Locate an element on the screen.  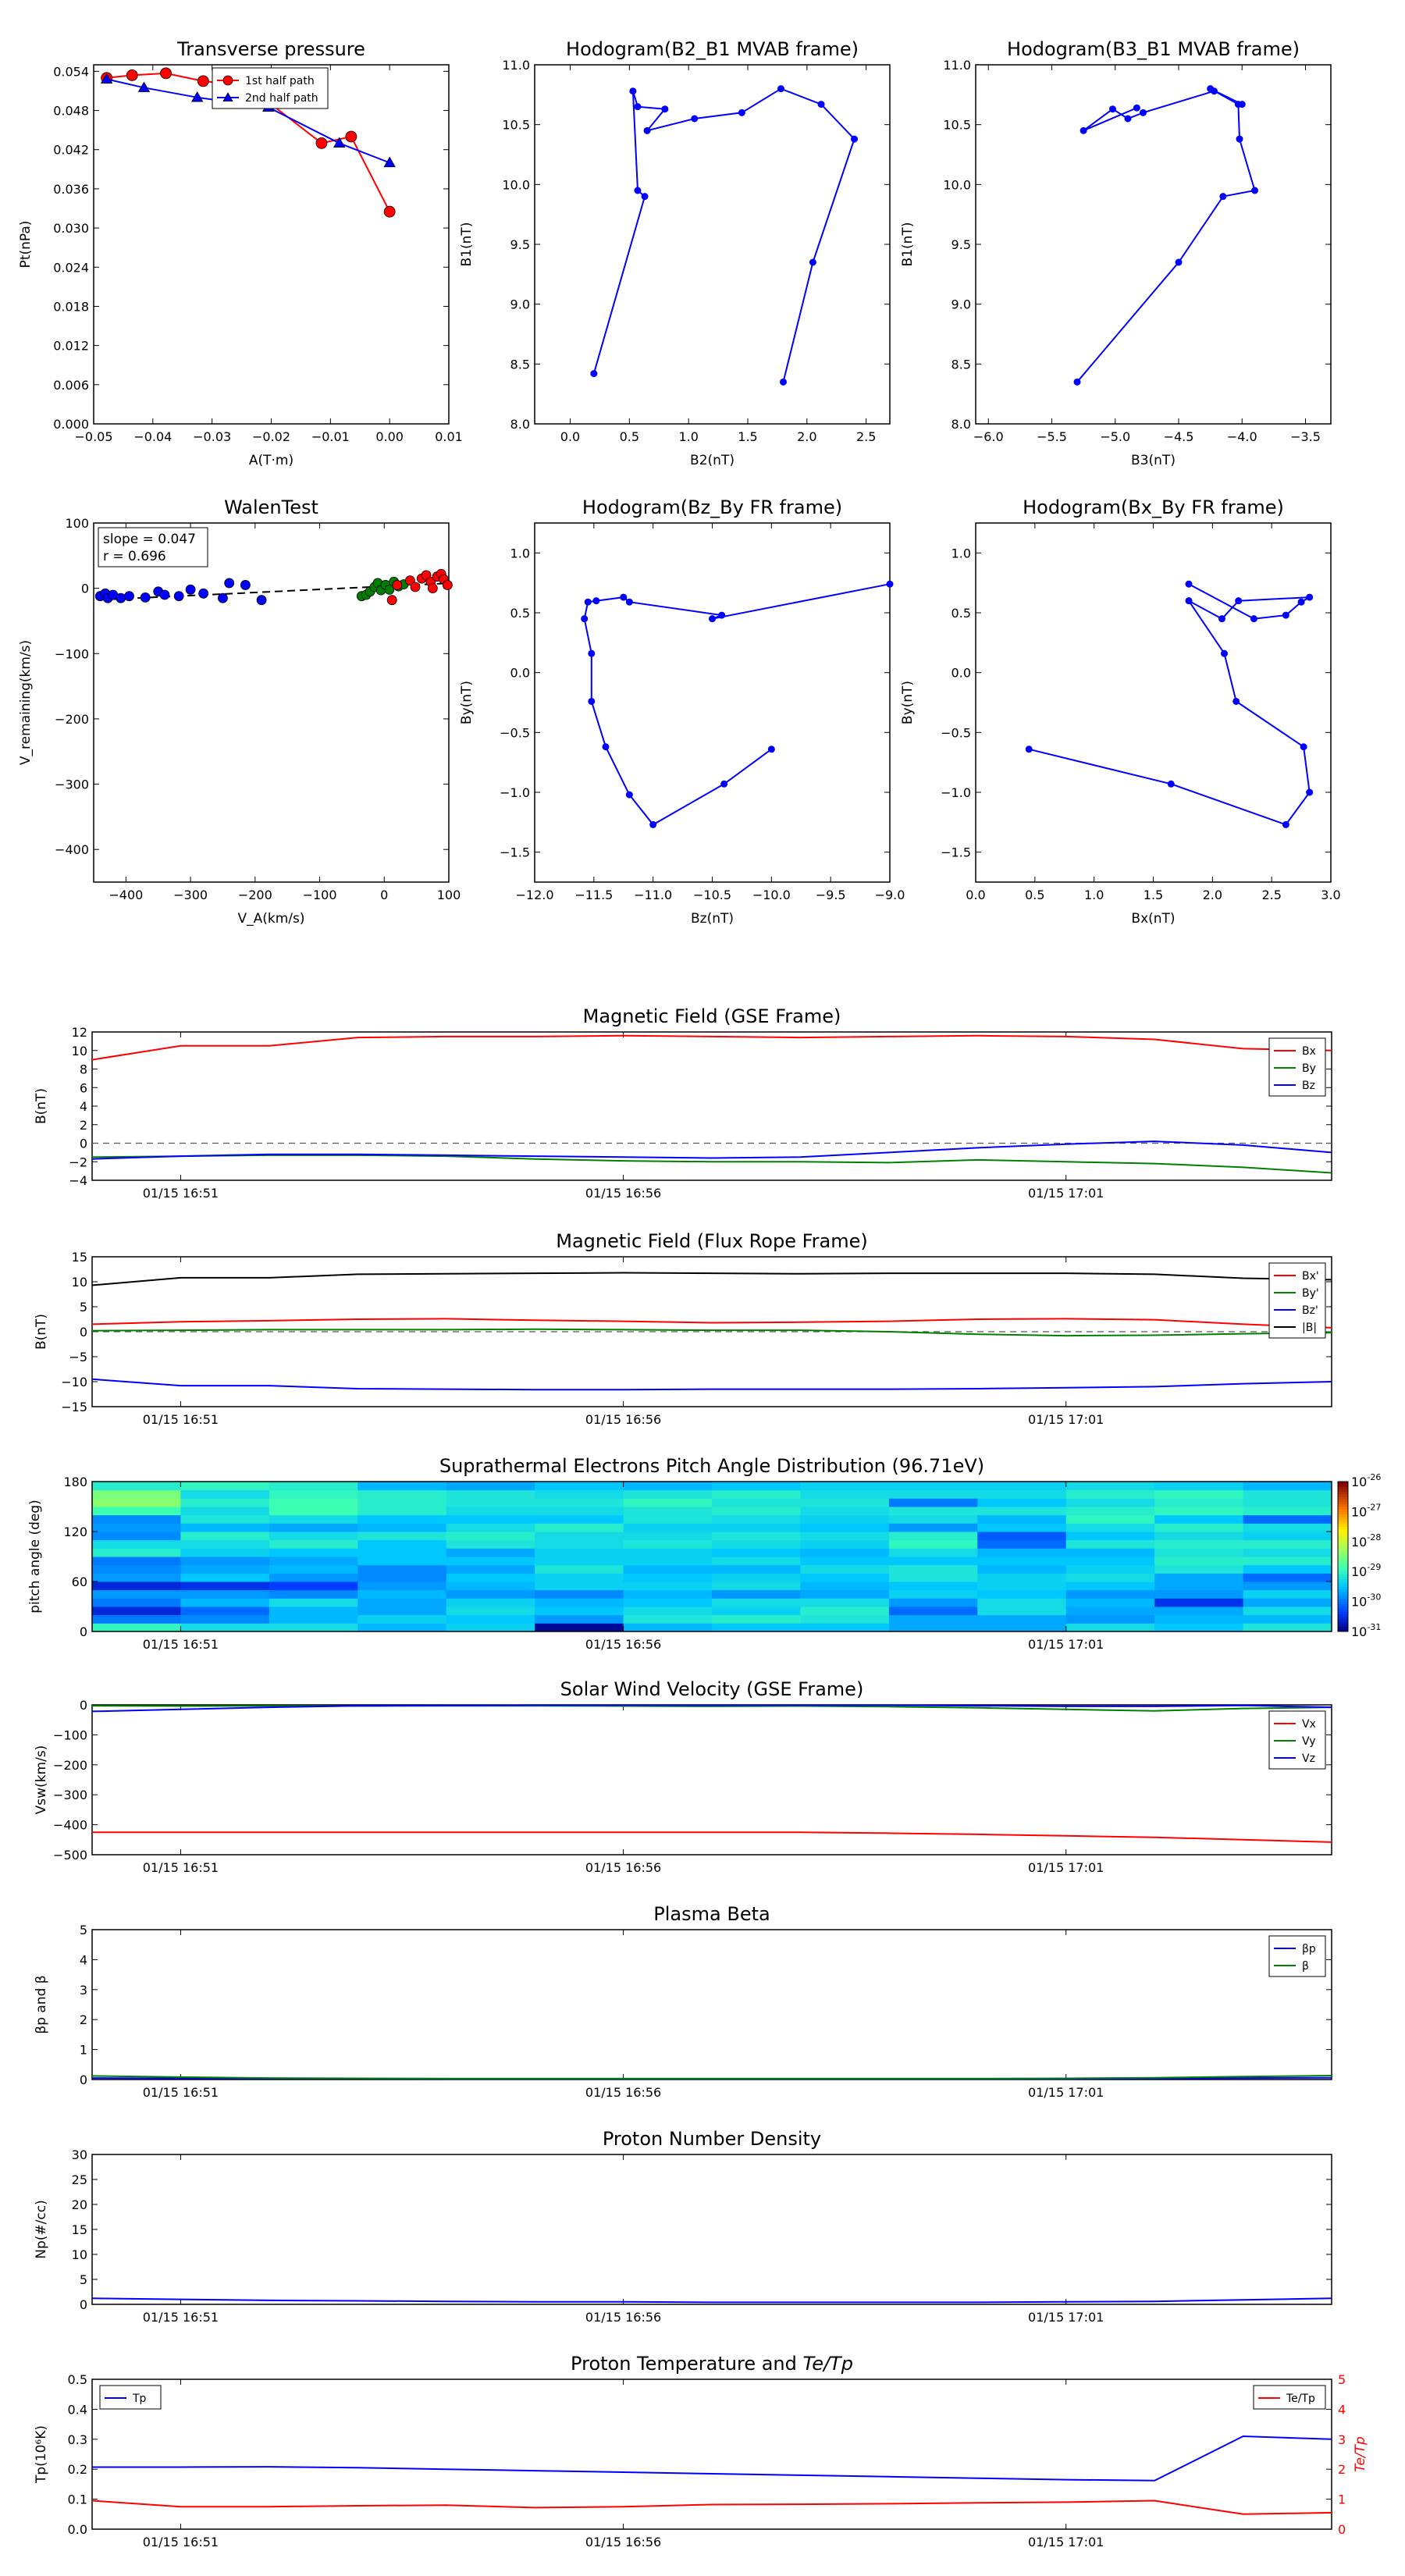
hxy-xtick-label: 2.0 is located at coordinates (1213, 895).